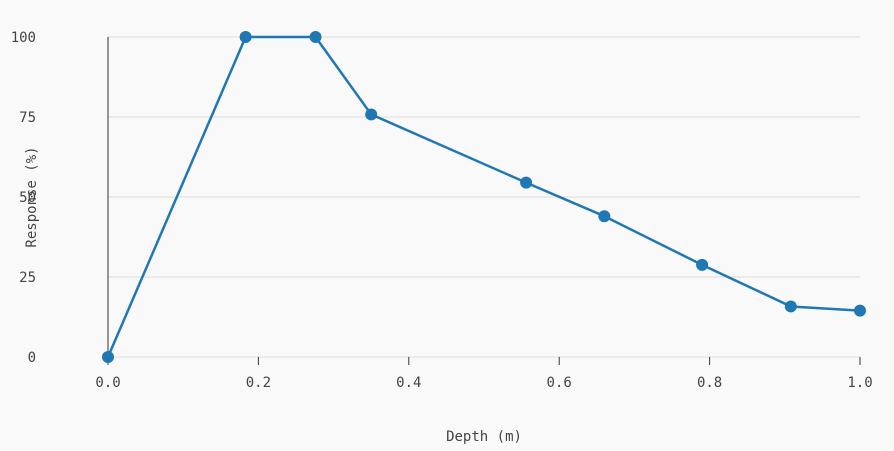 The width and height of the screenshot is (894, 451). Describe the element at coordinates (484, 437) in the screenshot. I see `x-axis-label: Depth (m)` at that location.